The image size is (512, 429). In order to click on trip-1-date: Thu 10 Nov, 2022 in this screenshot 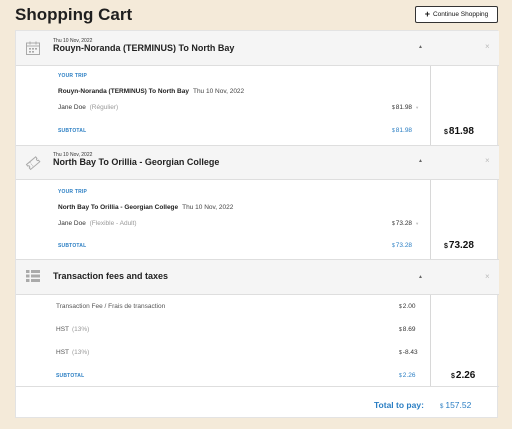, I will do `click(73, 41)`.